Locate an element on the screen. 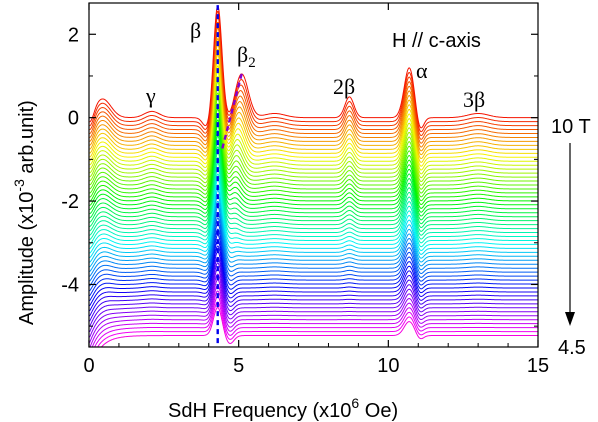 The width and height of the screenshot is (598, 422). x-tick-label: 5 is located at coordinates (238, 366).